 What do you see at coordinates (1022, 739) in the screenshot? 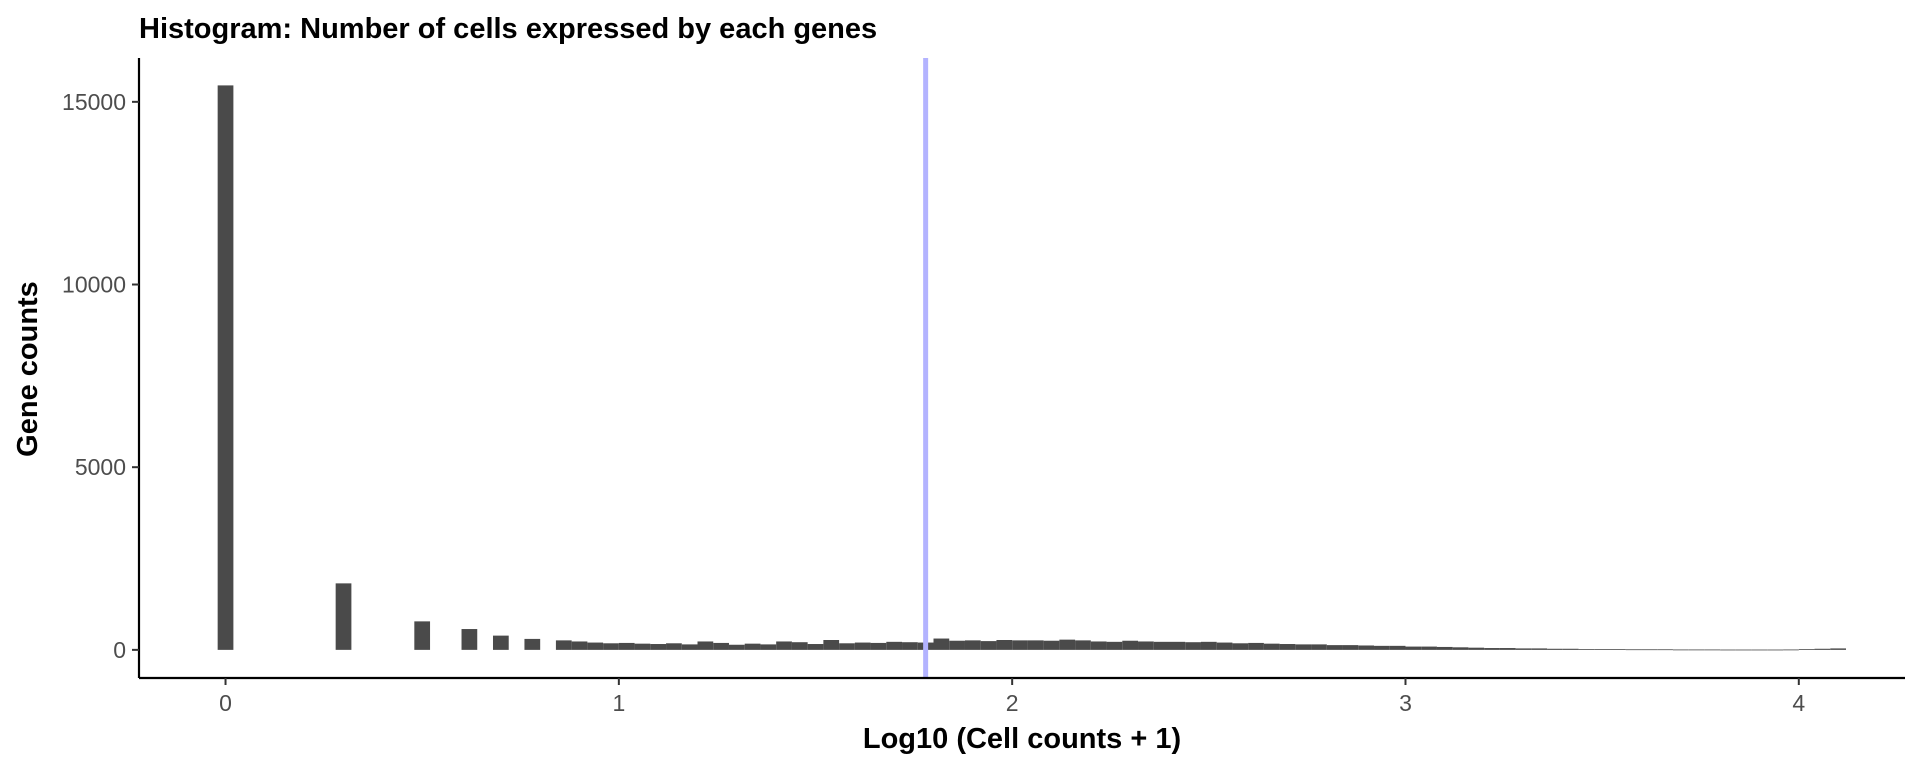
I see `x-axis-title: Log10 (Cell counts + 1)` at bounding box center [1022, 739].